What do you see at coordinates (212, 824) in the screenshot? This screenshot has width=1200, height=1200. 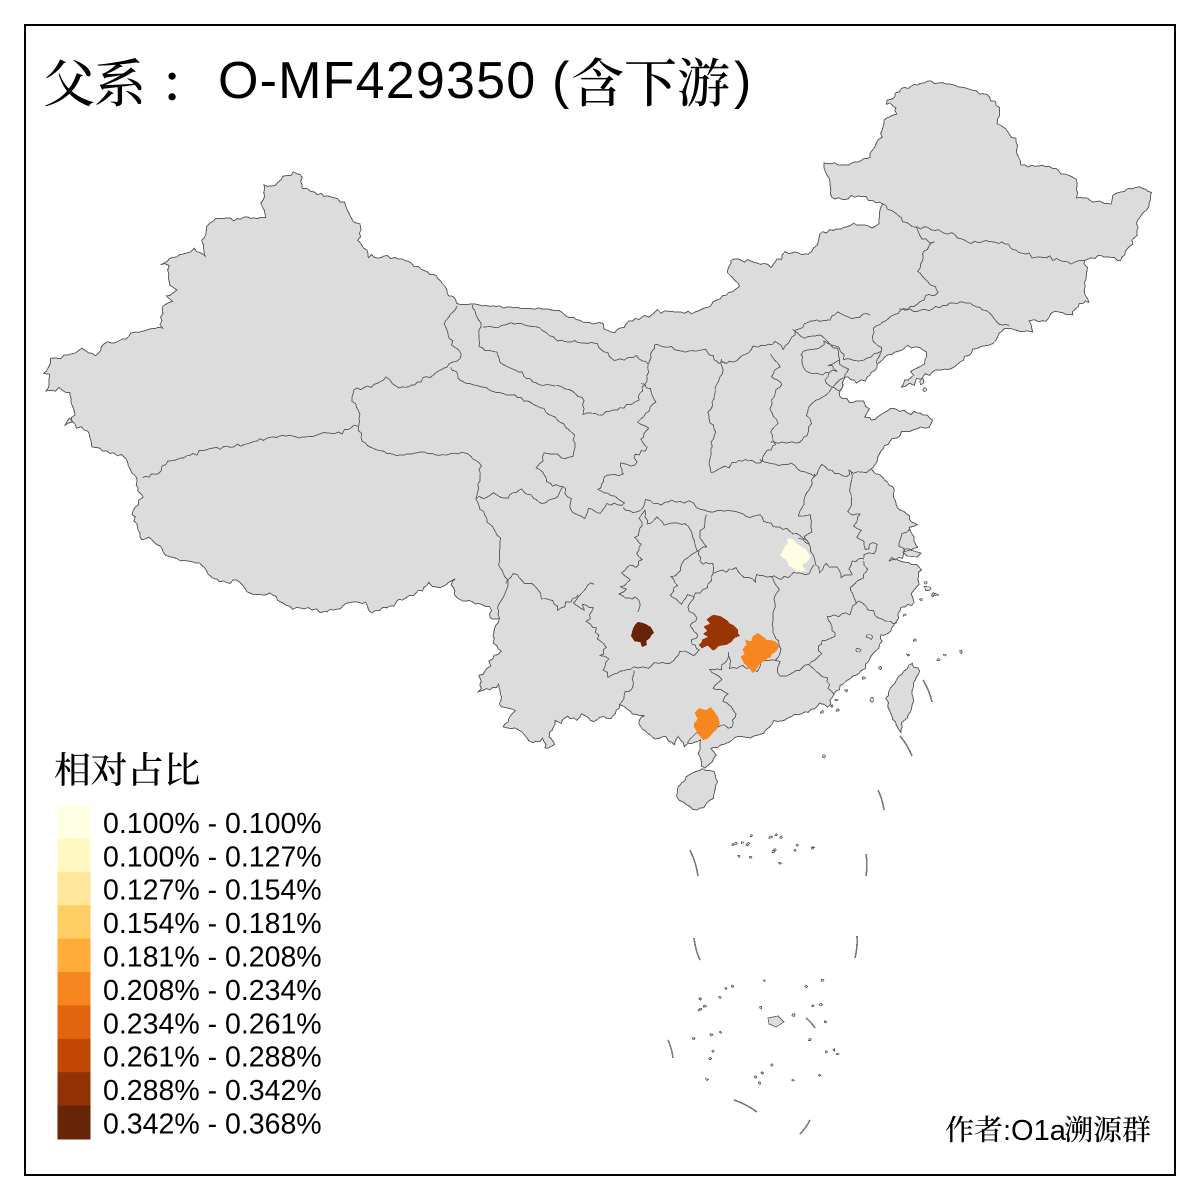 I see `svg-text: 0.100% - 0.100%` at bounding box center [212, 824].